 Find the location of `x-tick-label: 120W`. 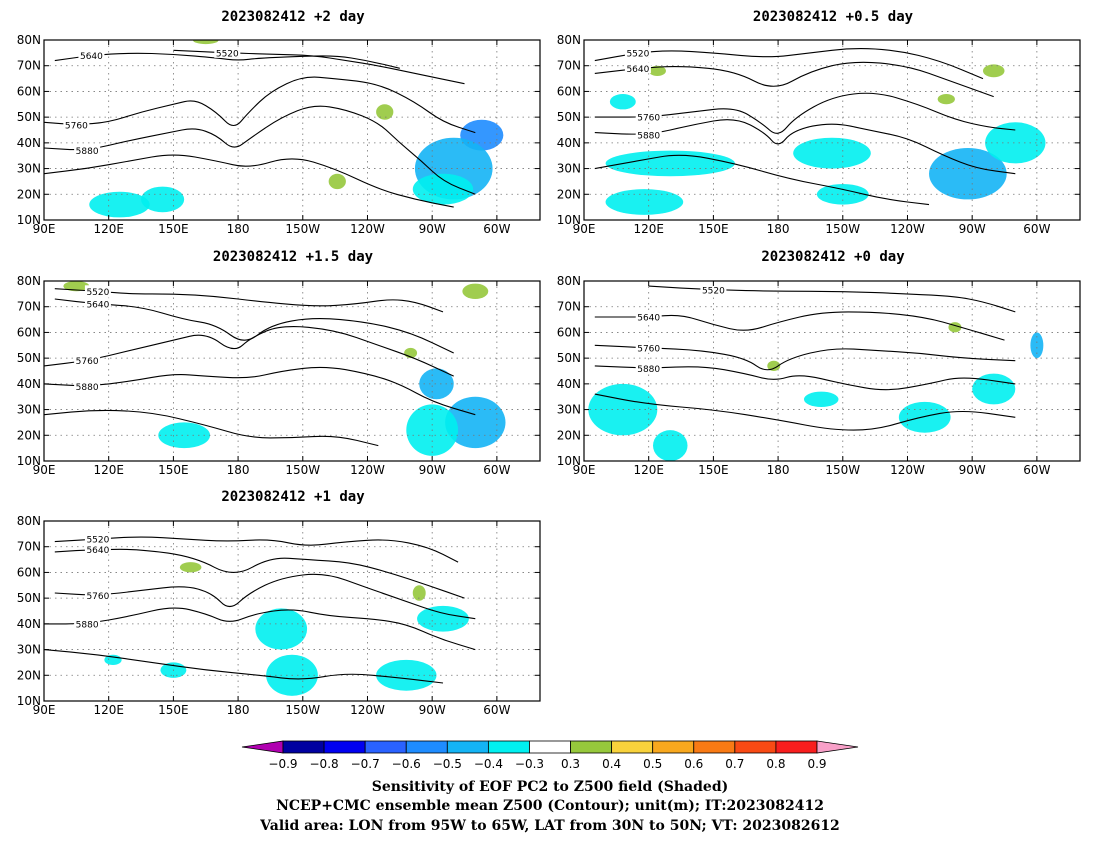

x-tick-label: 120W is located at coordinates (367, 470).